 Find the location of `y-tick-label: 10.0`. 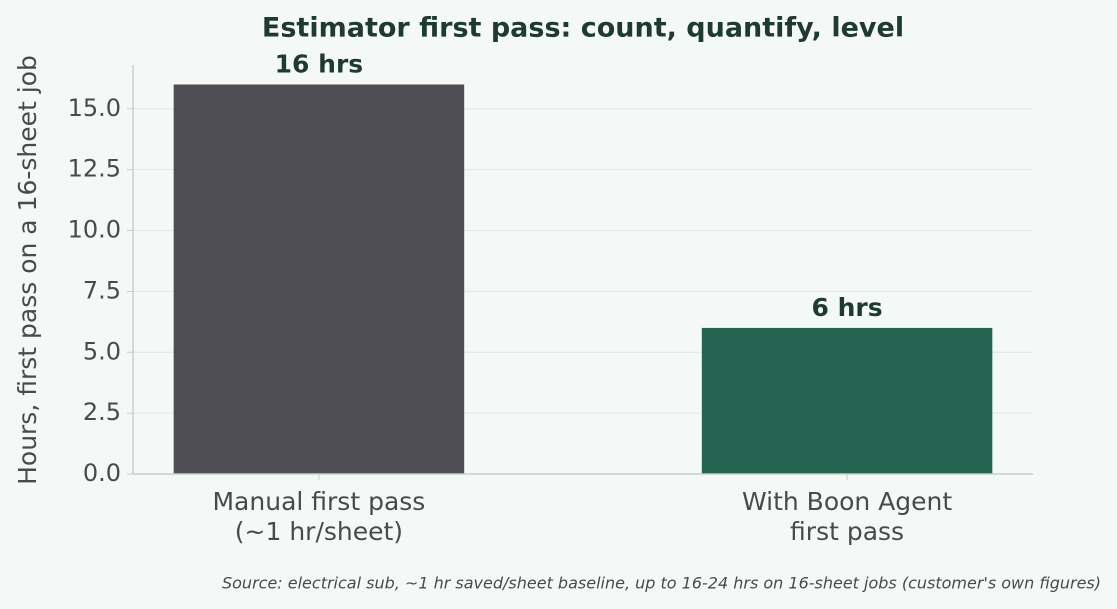

y-tick-label: 10.0 is located at coordinates (94, 230).